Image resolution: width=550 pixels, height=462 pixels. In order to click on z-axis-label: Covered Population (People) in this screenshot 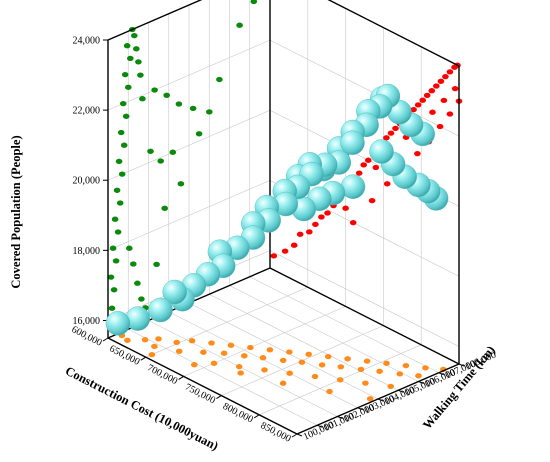, I will do `click(16, 211)`.